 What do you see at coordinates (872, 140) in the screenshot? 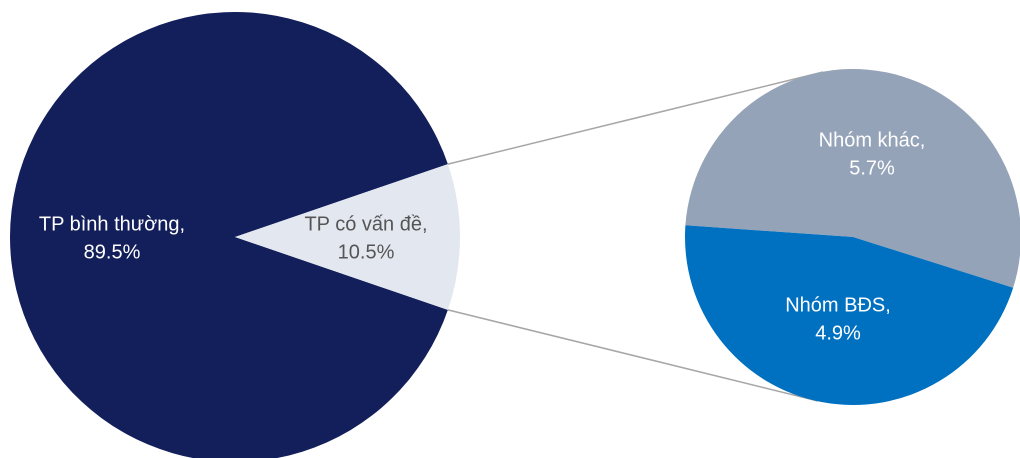
I see `slice-label: Nhóm khác,` at bounding box center [872, 140].